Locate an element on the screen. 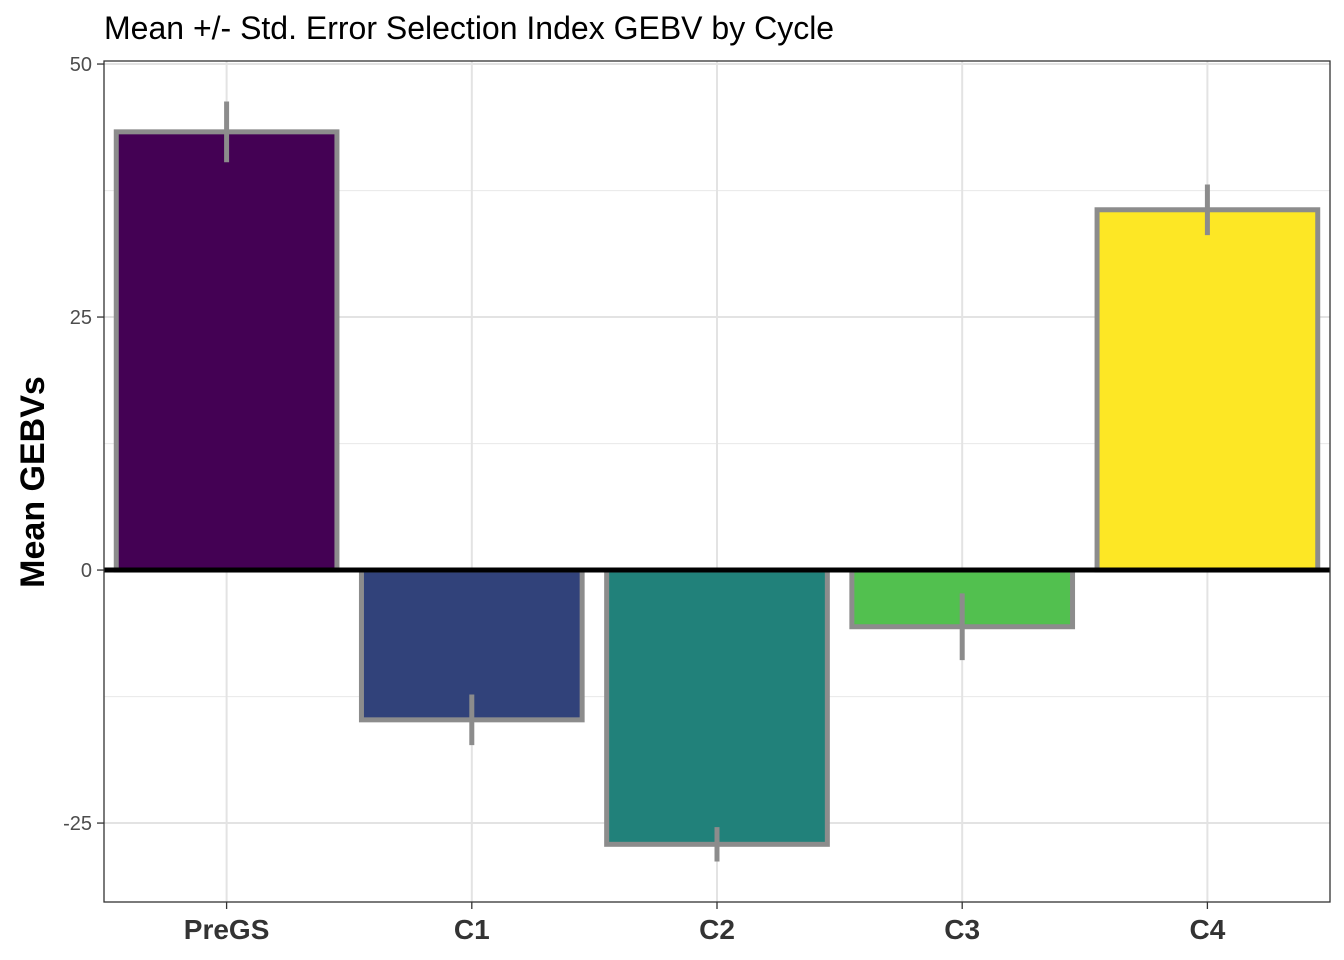 The width and height of the screenshot is (1344, 960). bar-pregs is located at coordinates (226, 351).